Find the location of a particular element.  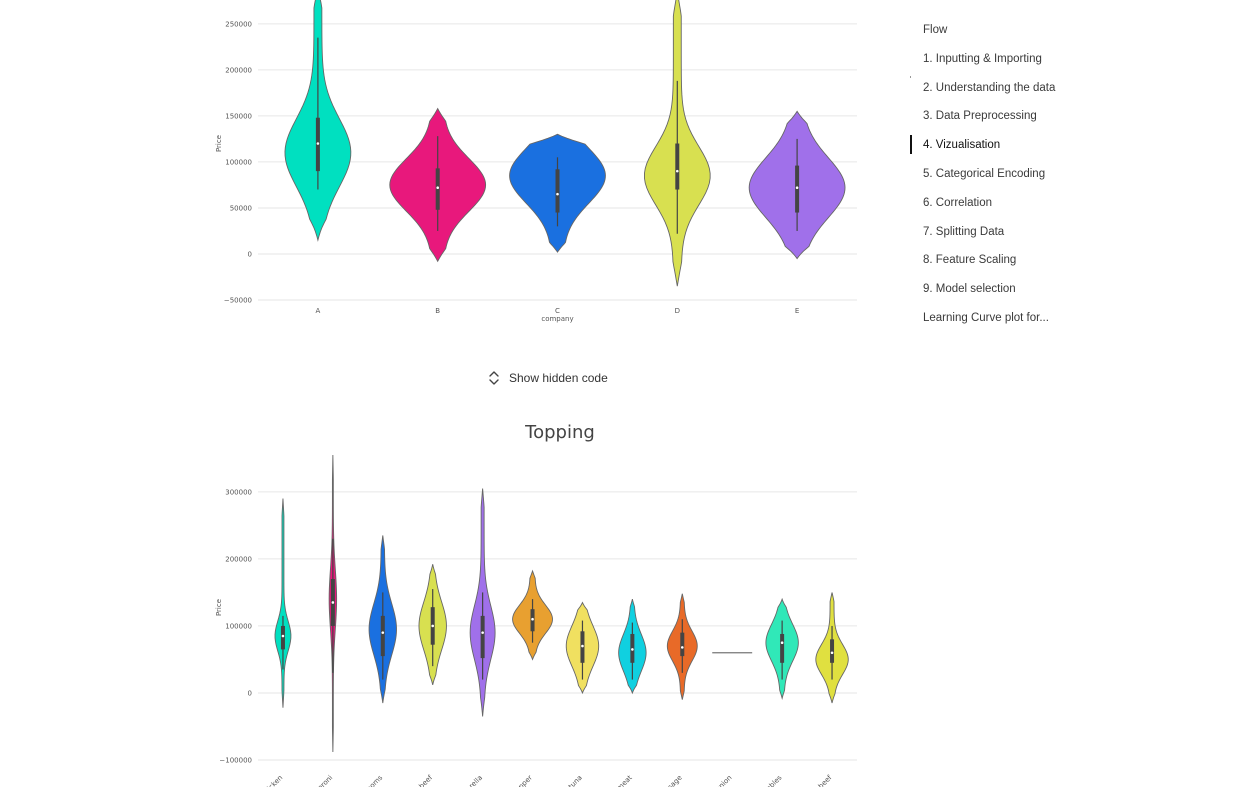

violin-E is located at coordinates (797, 185).